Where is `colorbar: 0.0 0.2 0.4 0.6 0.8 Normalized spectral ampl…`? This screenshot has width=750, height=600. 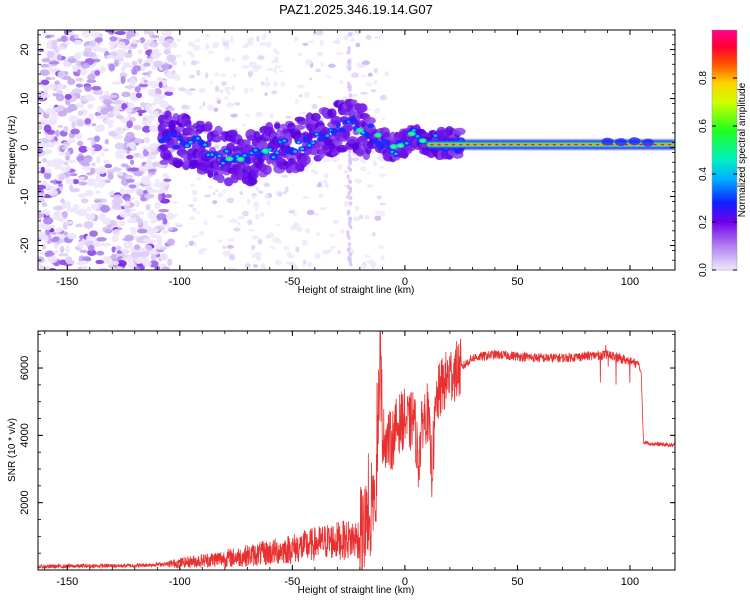 colorbar: 0.0 0.2 0.4 0.6 0.8 Normalized spectral ampl… is located at coordinates (723, 153).